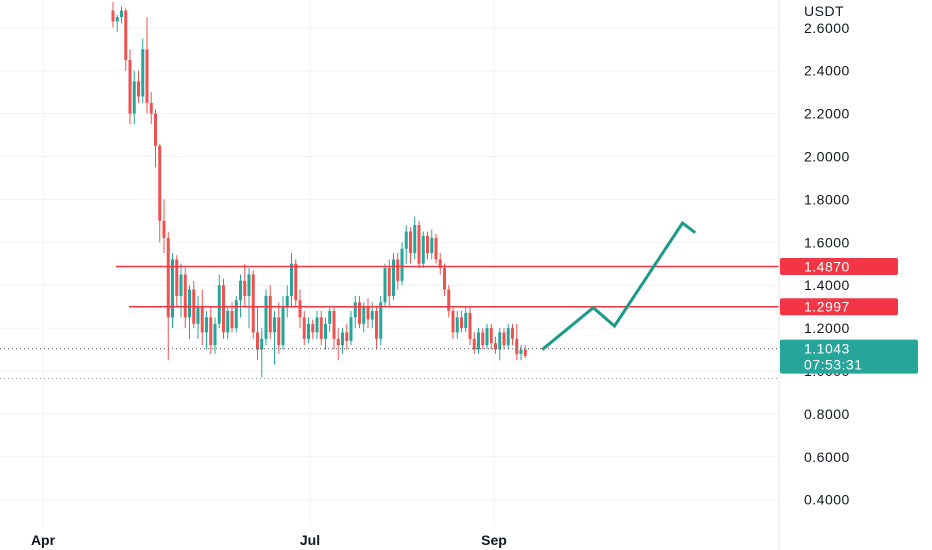 This screenshot has width=932, height=550. What do you see at coordinates (827, 157) in the screenshot?
I see `price-tick-label: 2.0000` at bounding box center [827, 157].